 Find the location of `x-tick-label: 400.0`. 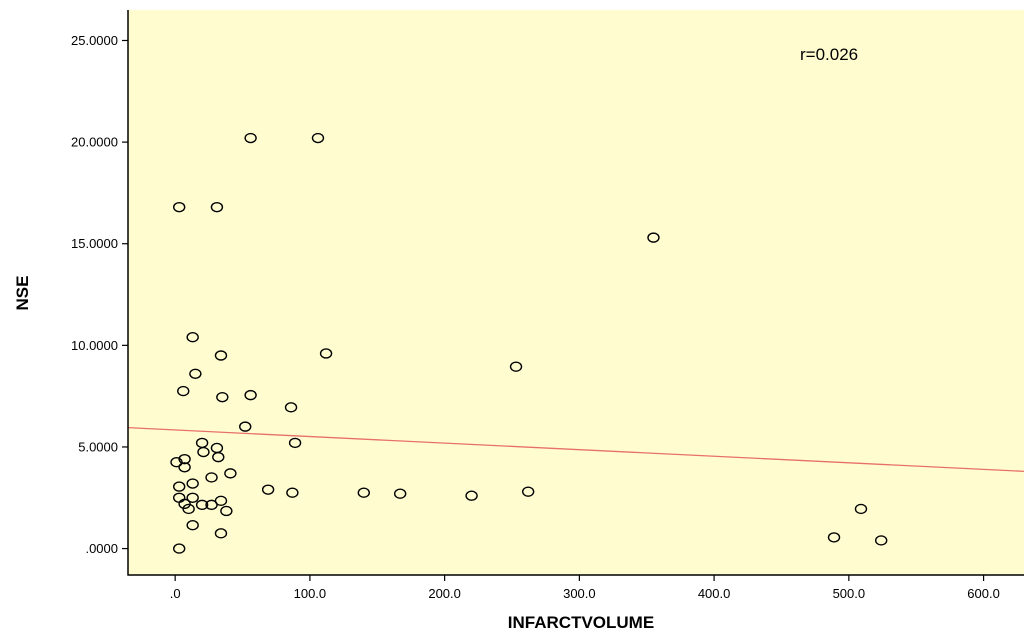

x-tick-label: 400.0 is located at coordinates (714, 593).